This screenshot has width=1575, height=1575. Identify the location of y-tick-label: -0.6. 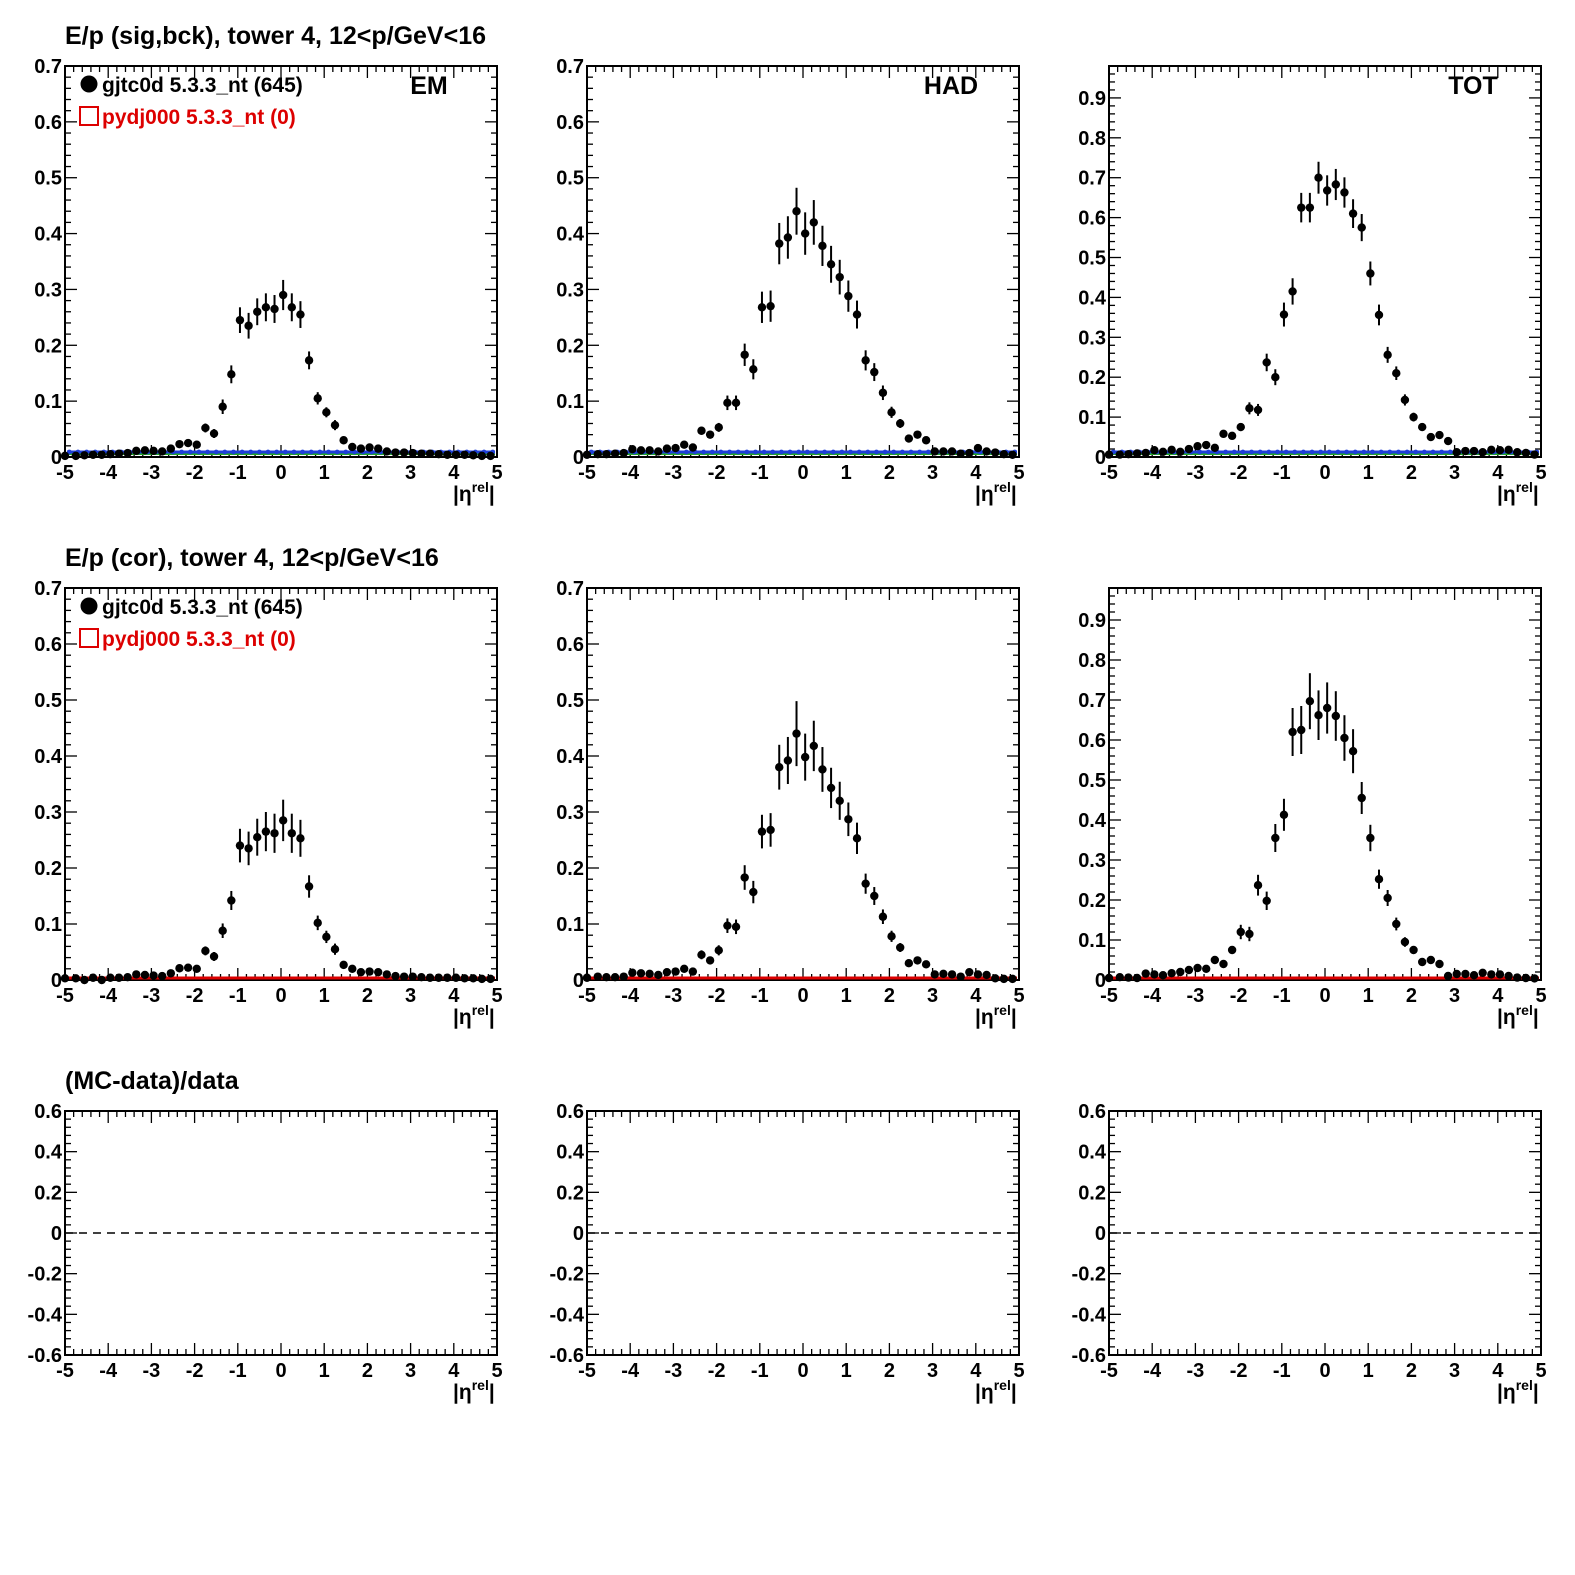
(567, 1356).